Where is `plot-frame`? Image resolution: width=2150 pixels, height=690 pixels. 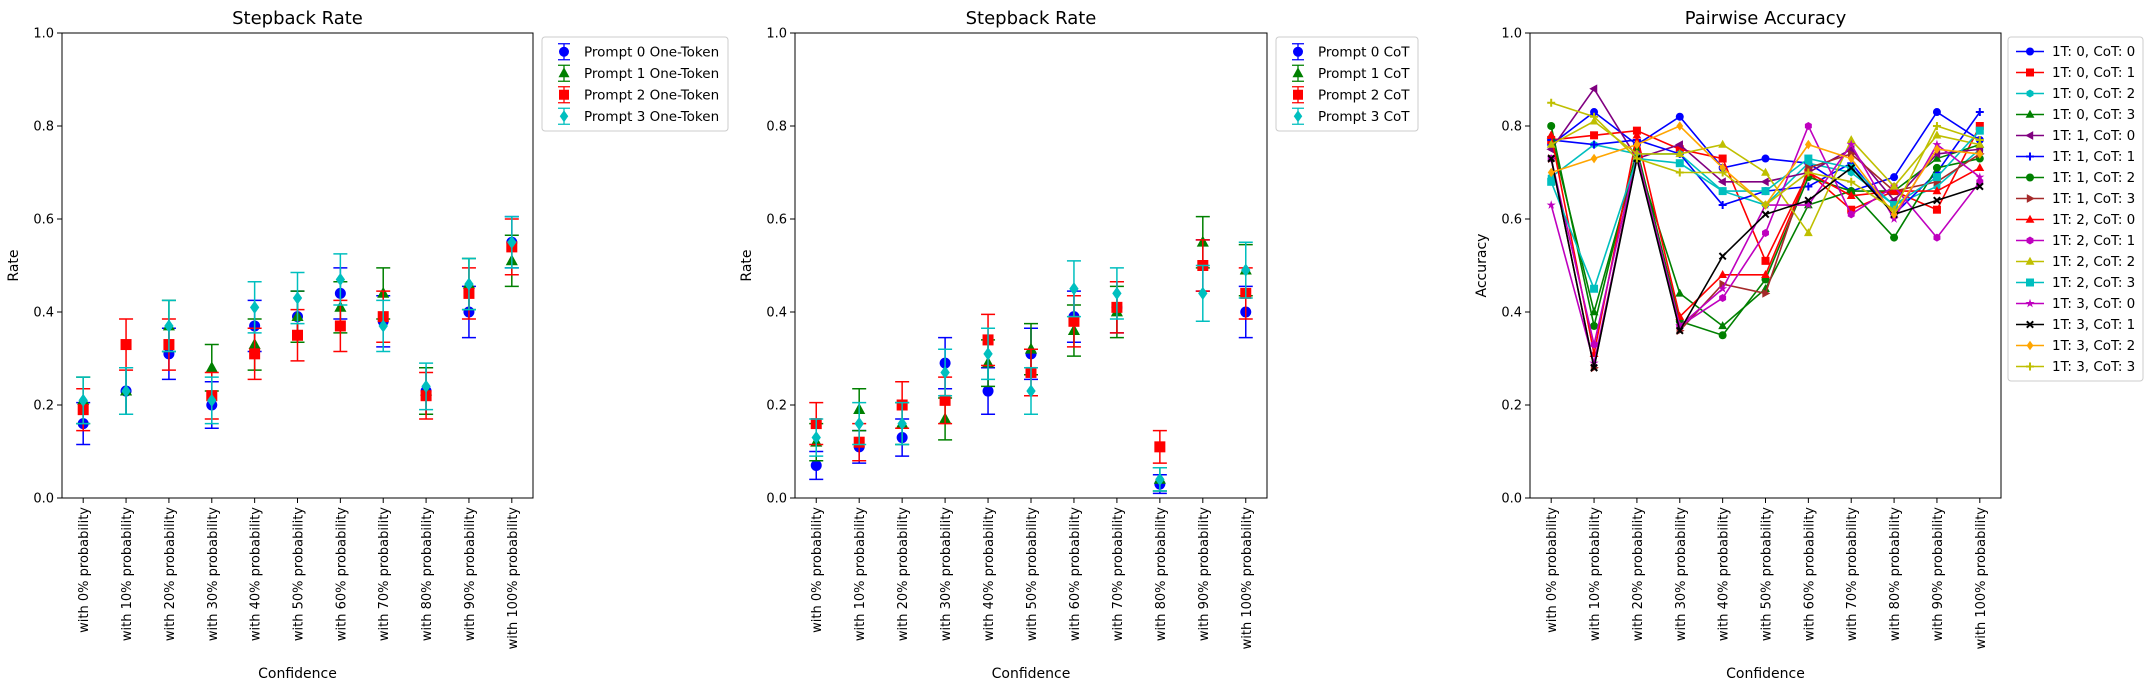 plot-frame is located at coordinates (1031, 265).